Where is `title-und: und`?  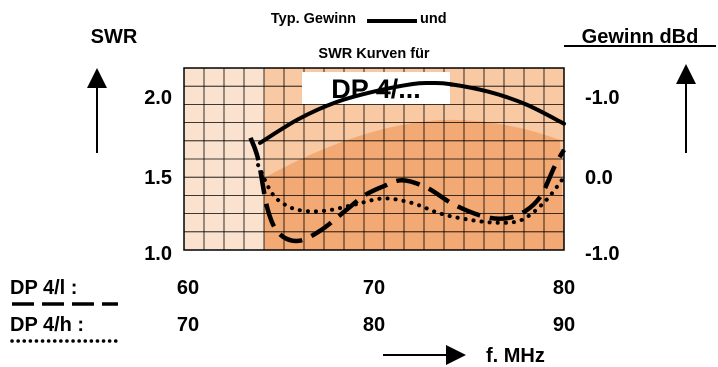 title-und: und is located at coordinates (433, 19).